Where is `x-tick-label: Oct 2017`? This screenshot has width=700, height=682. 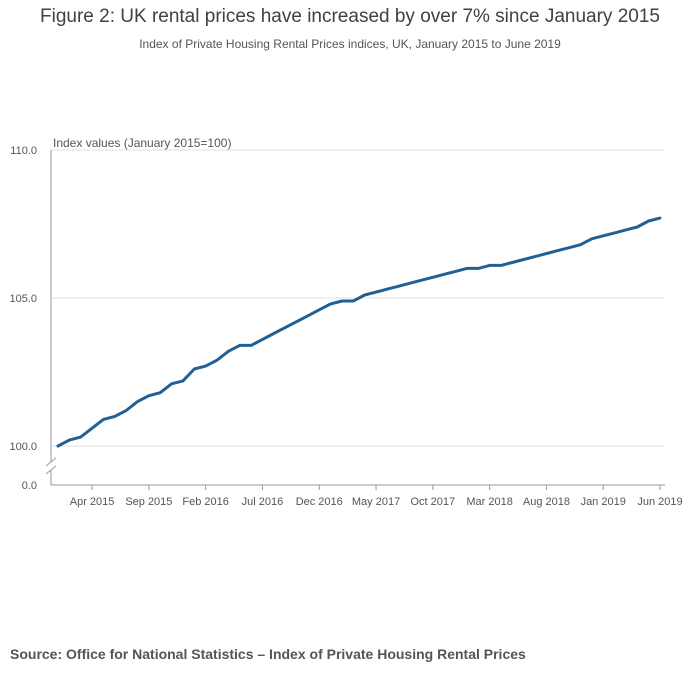
x-tick-label: Oct 2017 is located at coordinates (433, 502).